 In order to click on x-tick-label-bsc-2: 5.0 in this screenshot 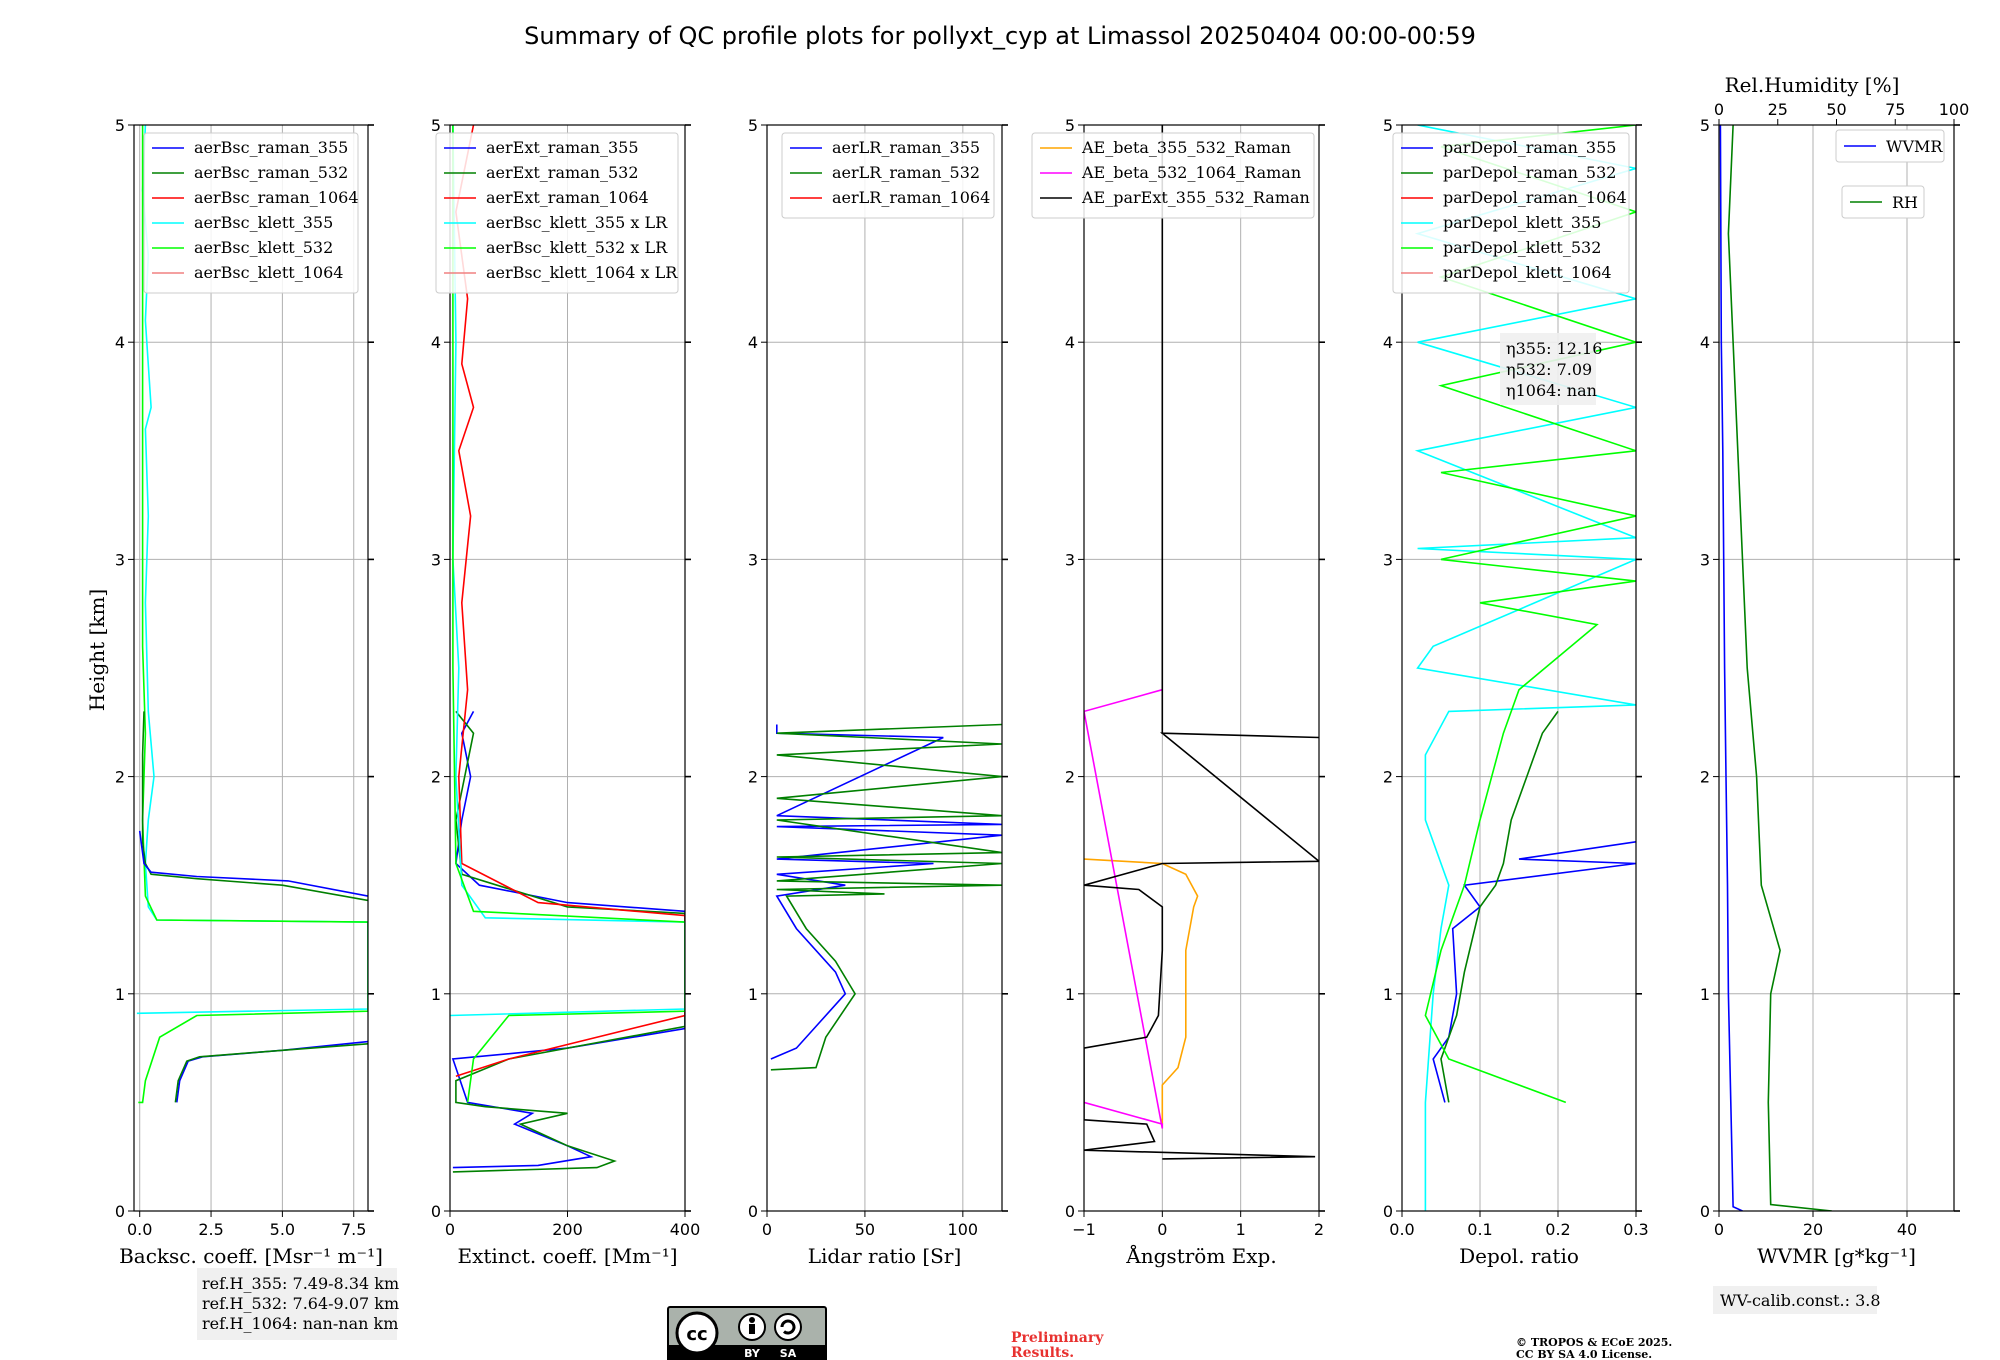, I will do `click(282, 1229)`.